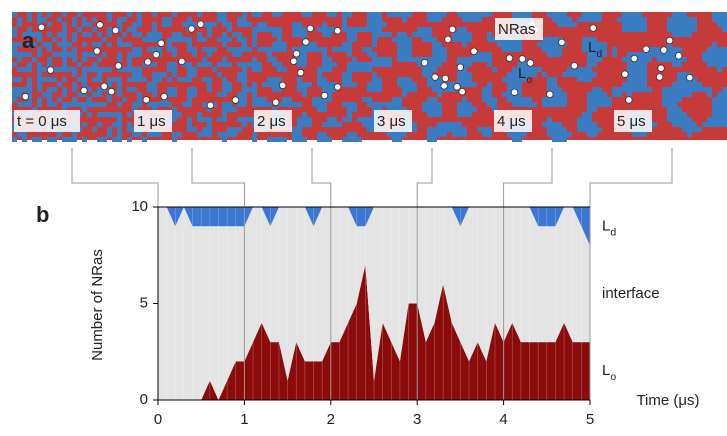  Describe the element at coordinates (590, 419) in the screenshot. I see `x-tick-label: 5` at that location.